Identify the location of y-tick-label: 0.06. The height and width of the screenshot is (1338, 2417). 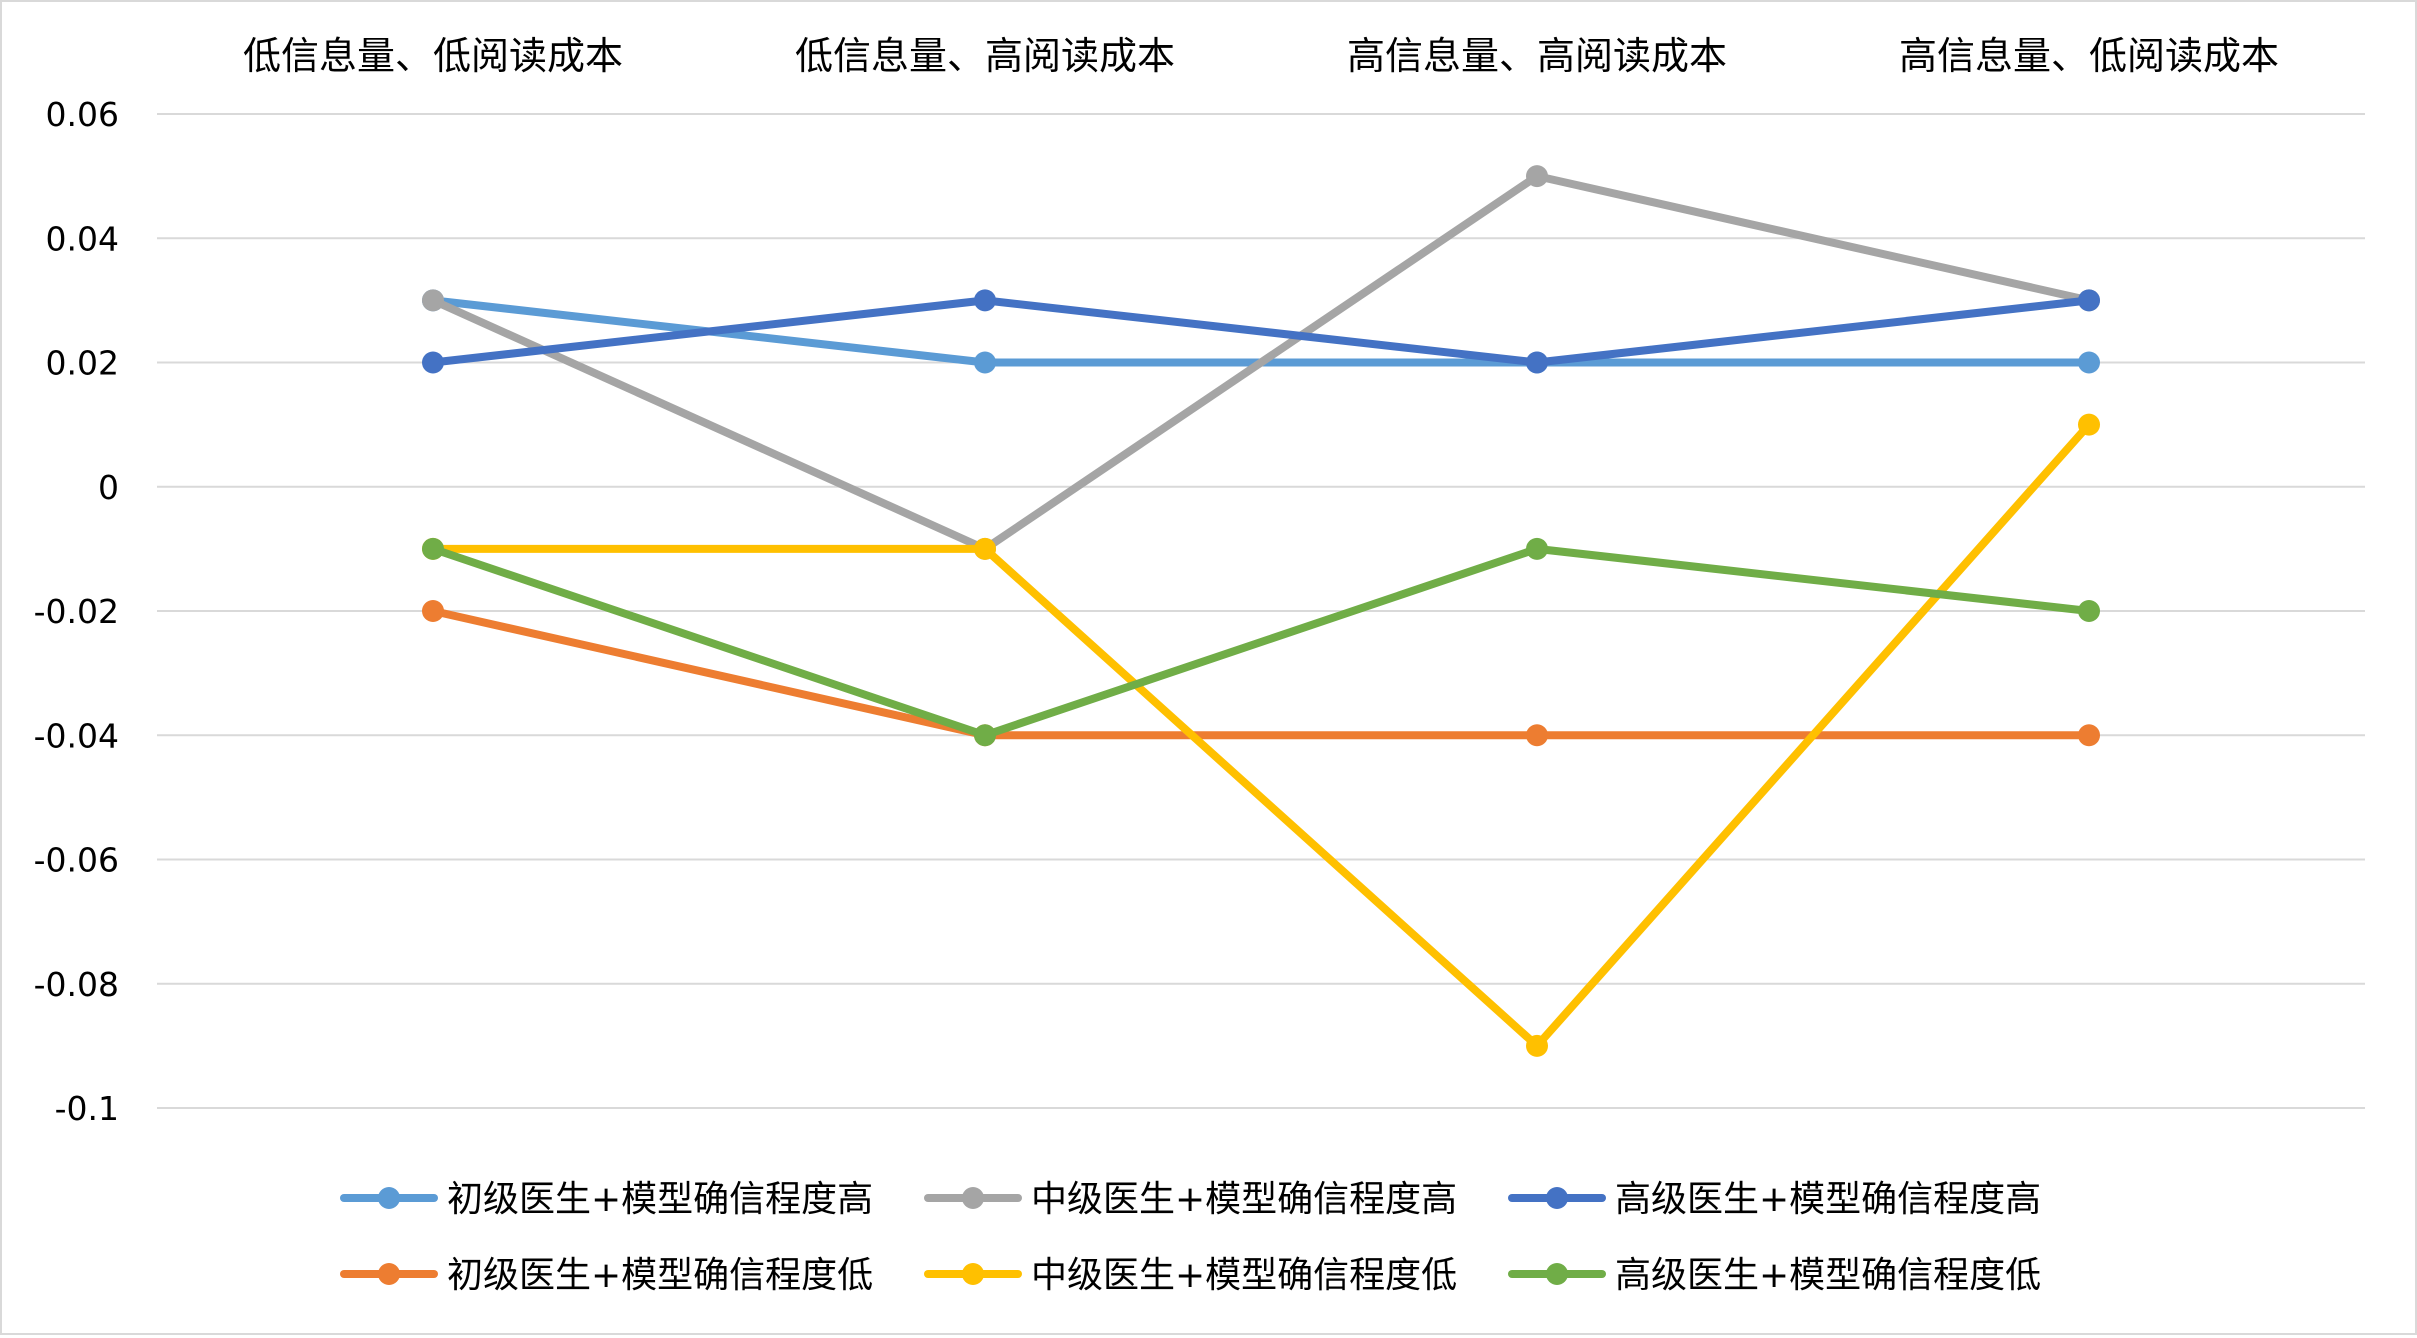
(82, 114).